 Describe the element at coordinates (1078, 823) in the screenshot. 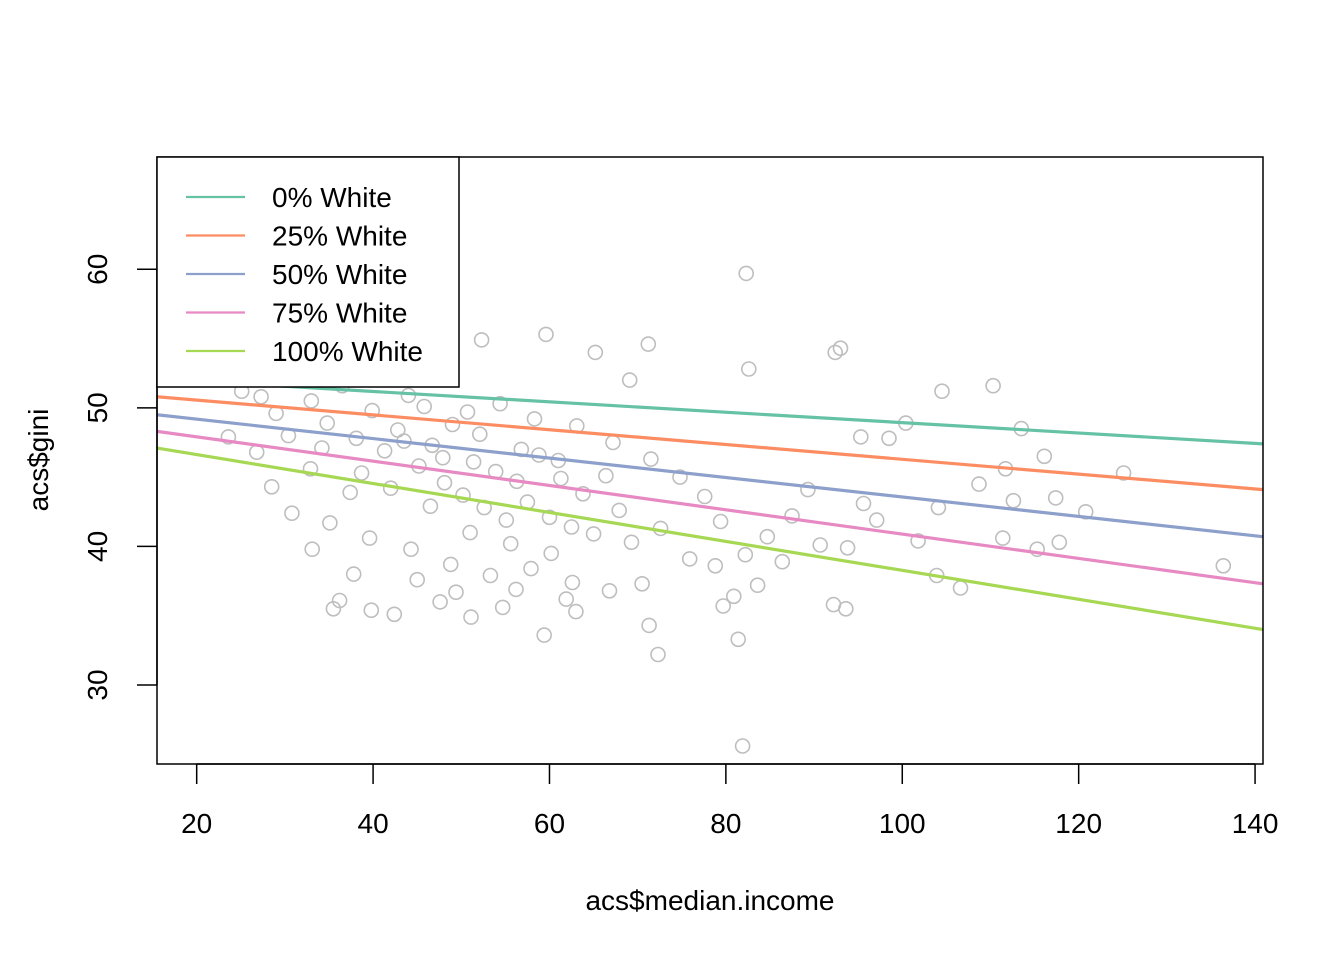

I see `x-tick-label: 120` at that location.